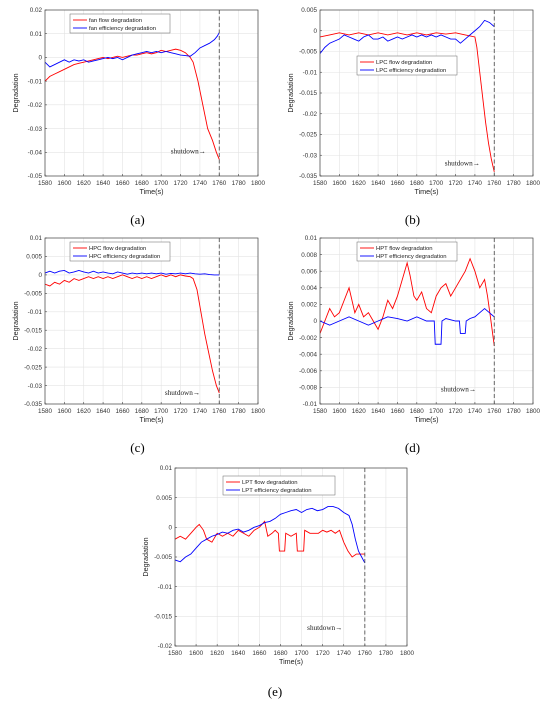  I want to click on y-tick-label: -0.008, so click(308, 388).